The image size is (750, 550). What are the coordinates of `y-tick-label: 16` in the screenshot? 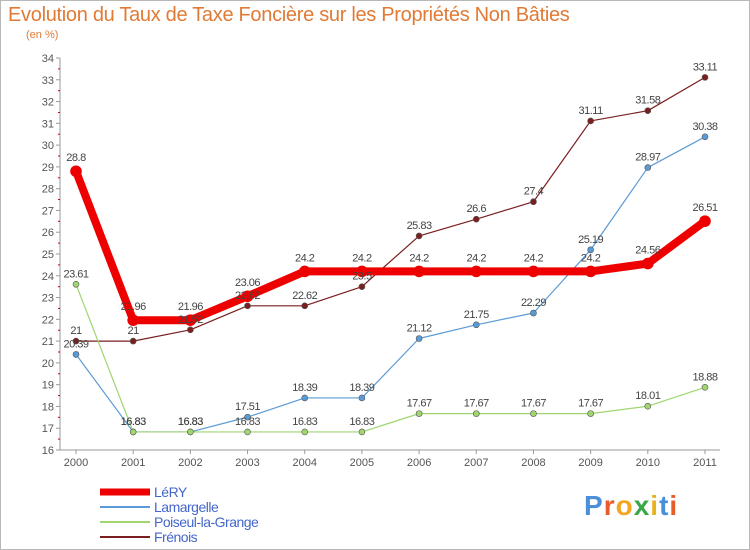 It's located at (48, 451).